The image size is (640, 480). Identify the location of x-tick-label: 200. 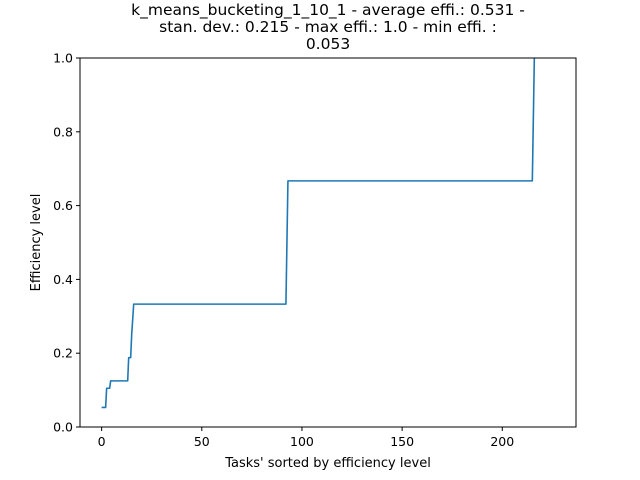
(502, 441).